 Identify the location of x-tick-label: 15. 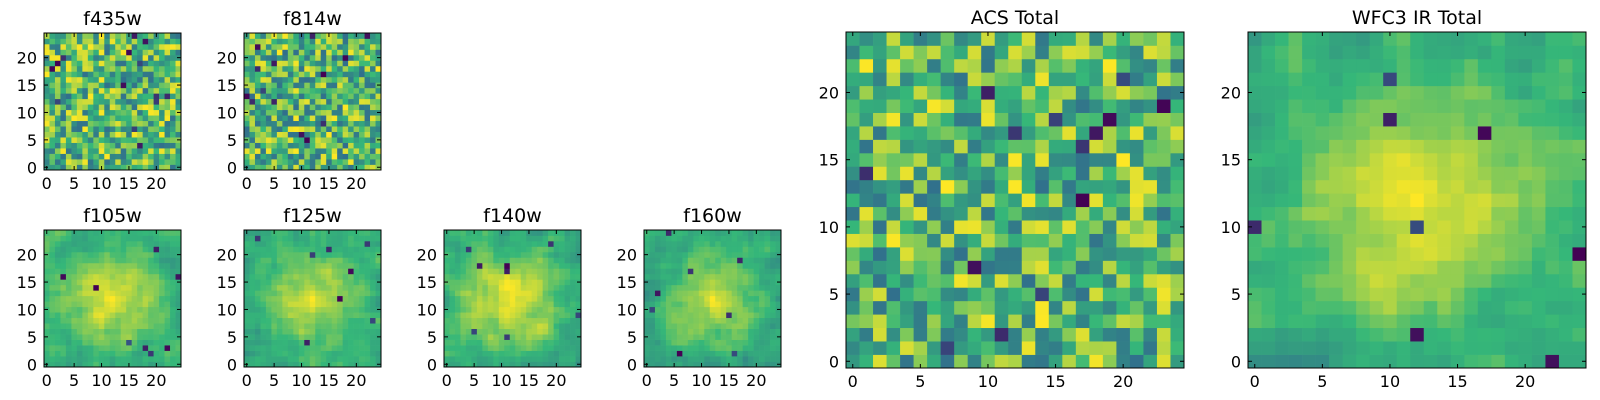
(329, 183).